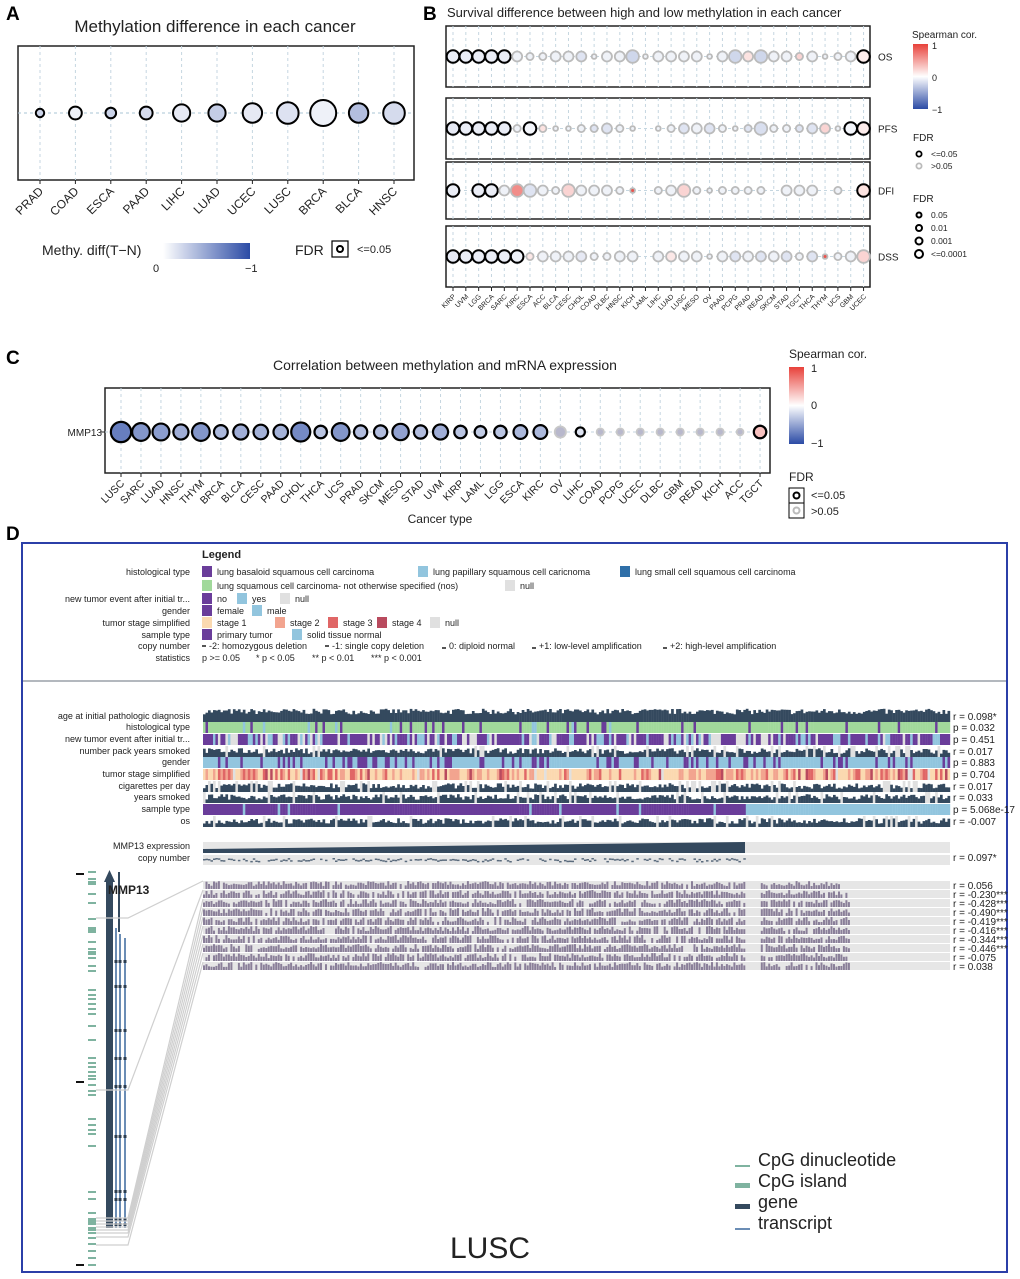 The height and width of the screenshot is (1279, 1020). I want to click on panel-c-xtick-label: UVM, so click(434, 490).